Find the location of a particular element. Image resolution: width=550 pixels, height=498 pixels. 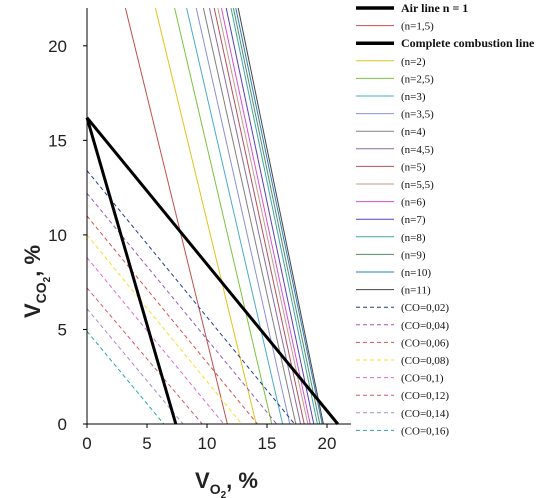

legend-label-19: (CO=0,06) is located at coordinates (425, 343).